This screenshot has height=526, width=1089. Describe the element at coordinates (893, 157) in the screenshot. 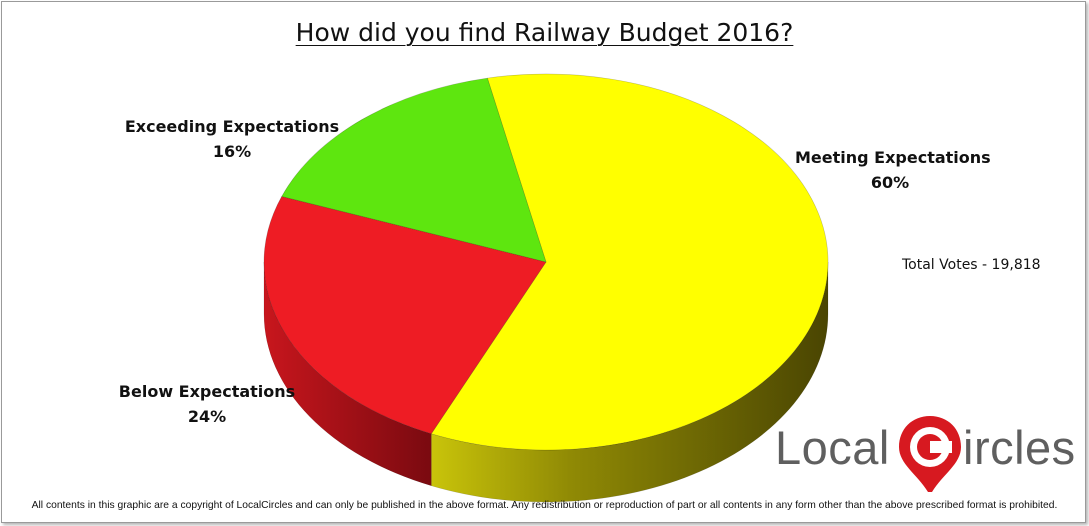

I see `label-name: Meeting Expectations` at that location.